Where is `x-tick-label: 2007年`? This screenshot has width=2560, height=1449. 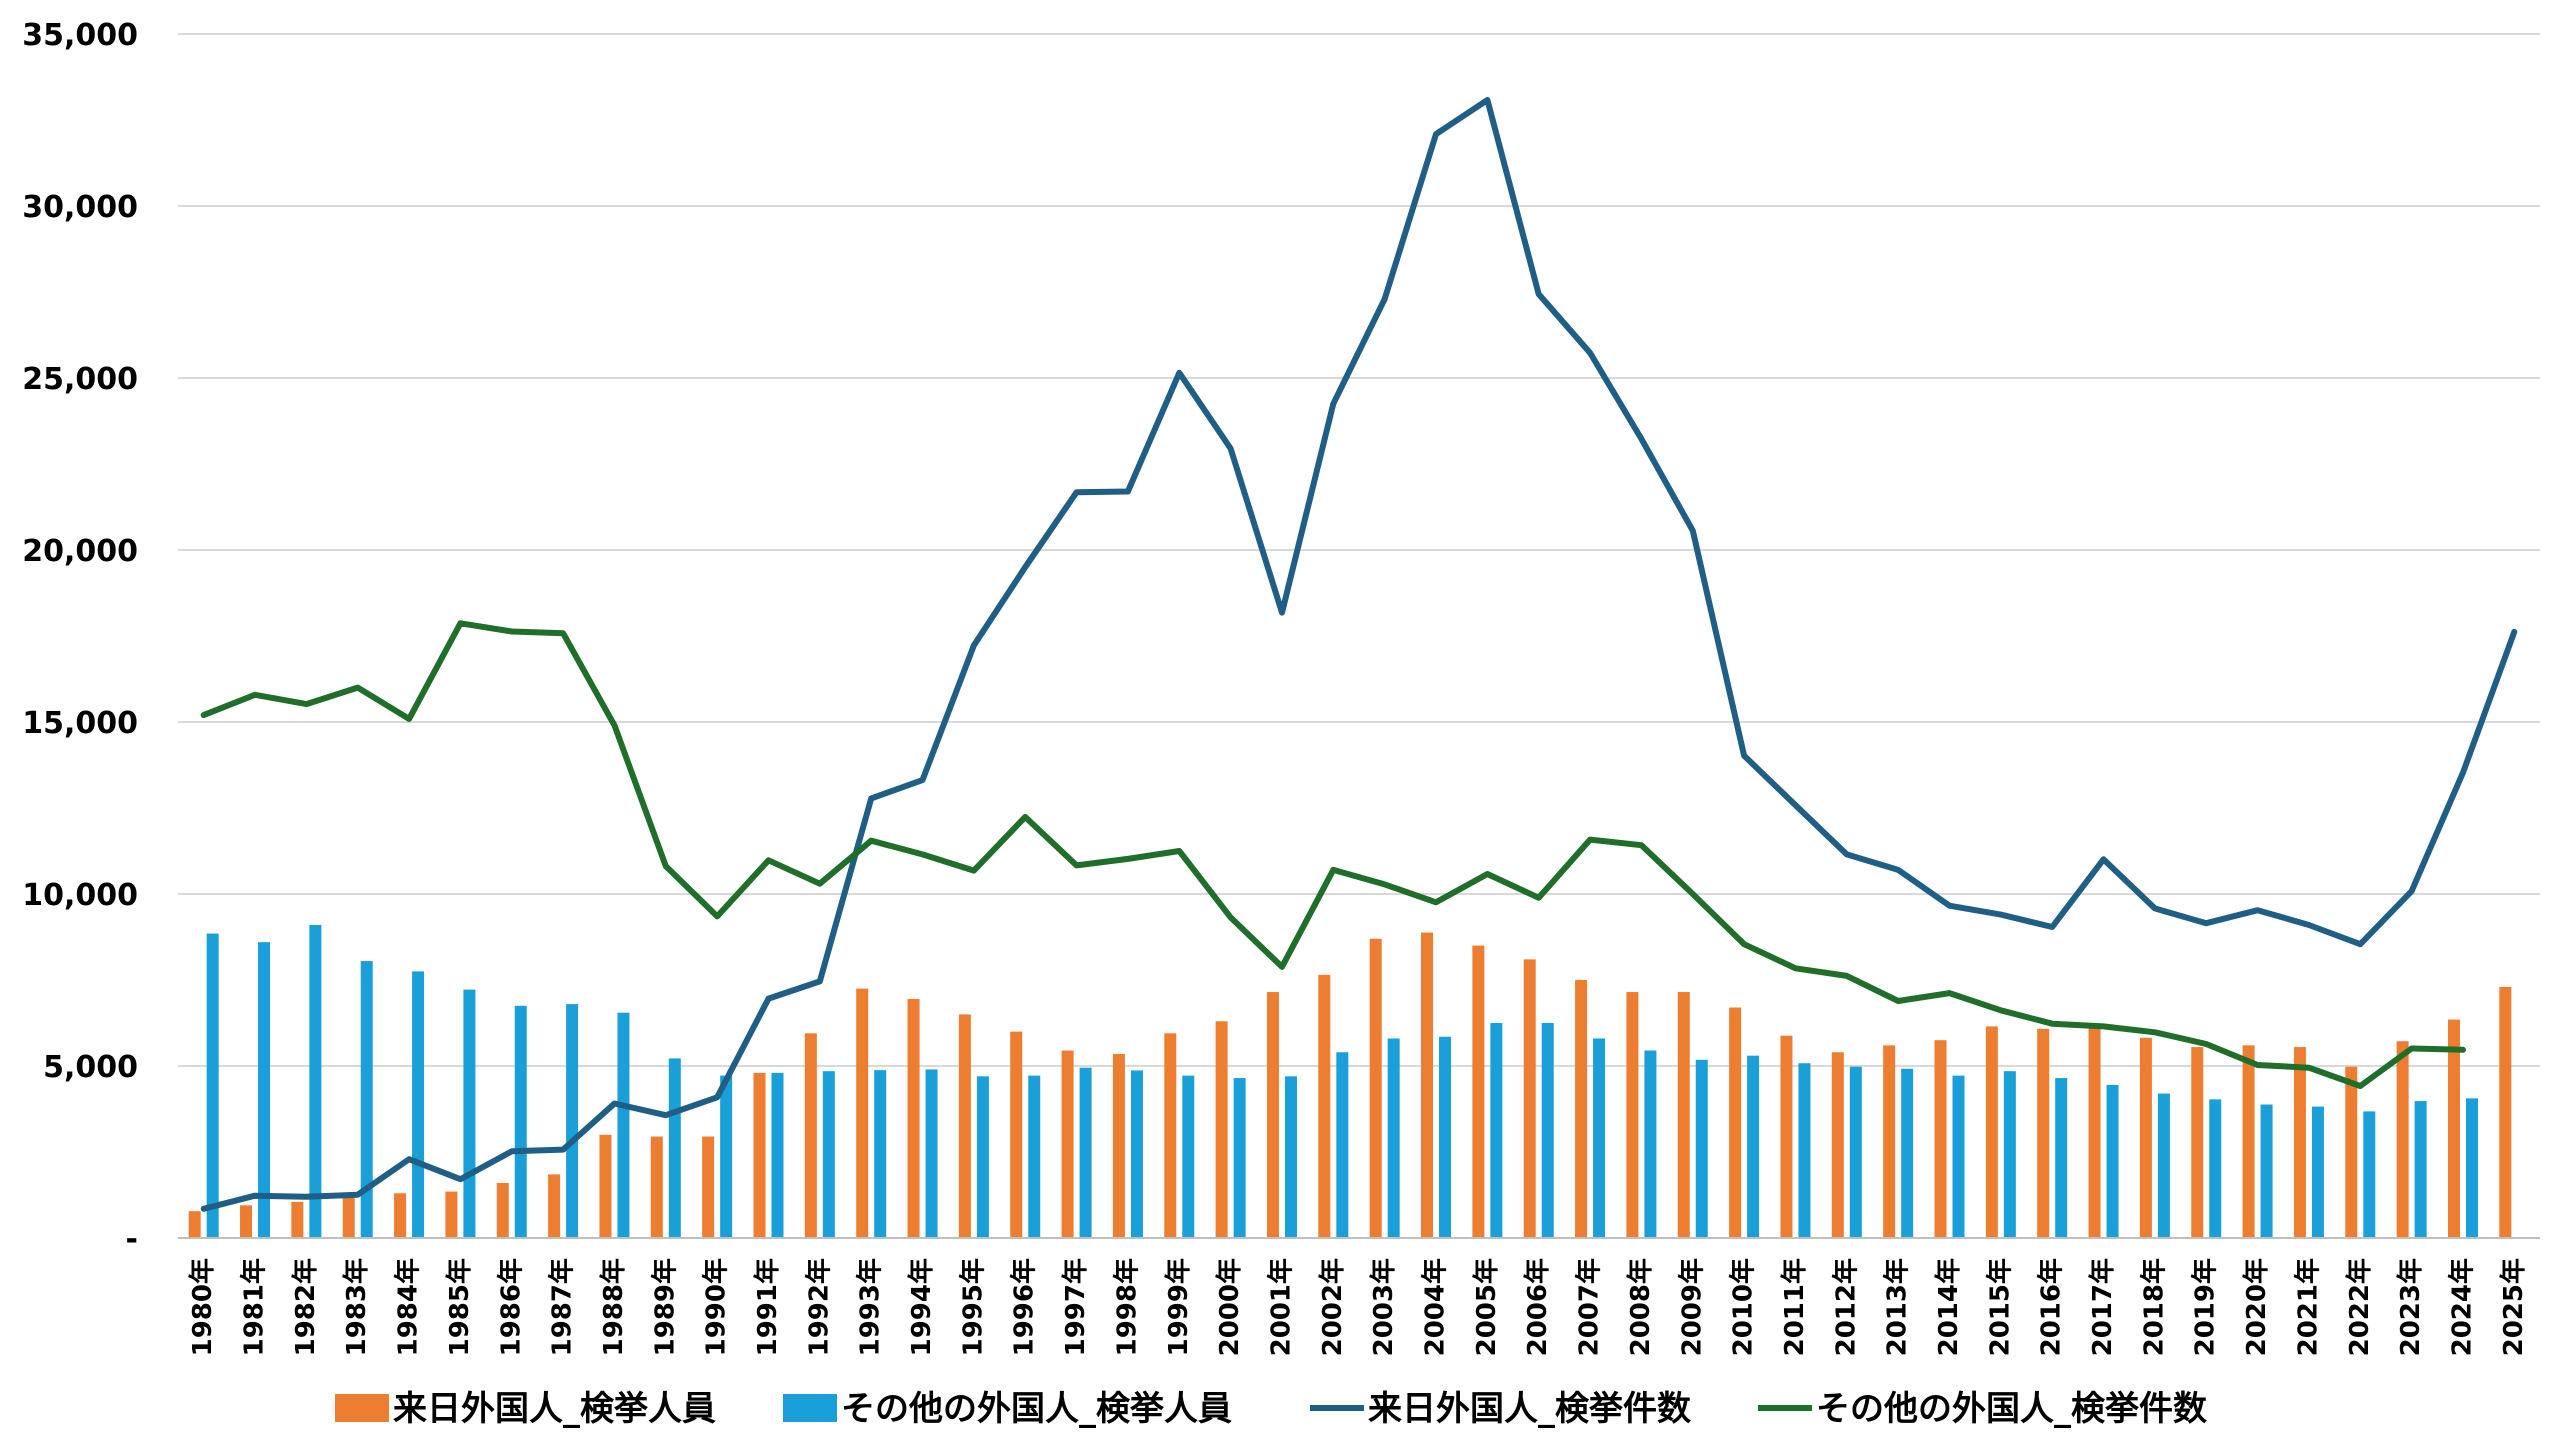
x-tick-label: 2007年 is located at coordinates (1589, 1307).